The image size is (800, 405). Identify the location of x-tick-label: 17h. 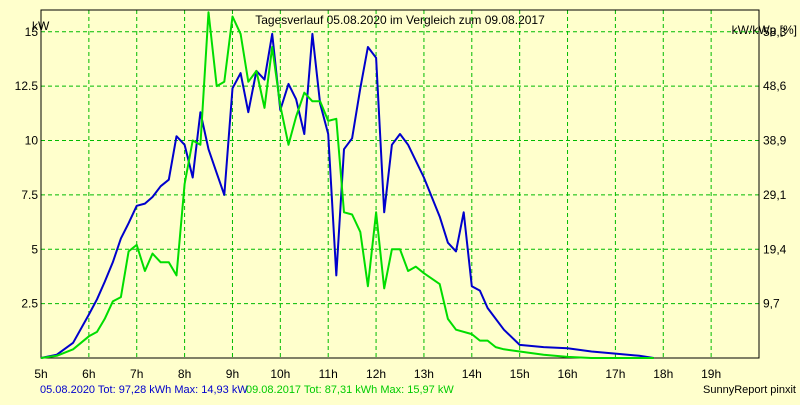
(615, 374).